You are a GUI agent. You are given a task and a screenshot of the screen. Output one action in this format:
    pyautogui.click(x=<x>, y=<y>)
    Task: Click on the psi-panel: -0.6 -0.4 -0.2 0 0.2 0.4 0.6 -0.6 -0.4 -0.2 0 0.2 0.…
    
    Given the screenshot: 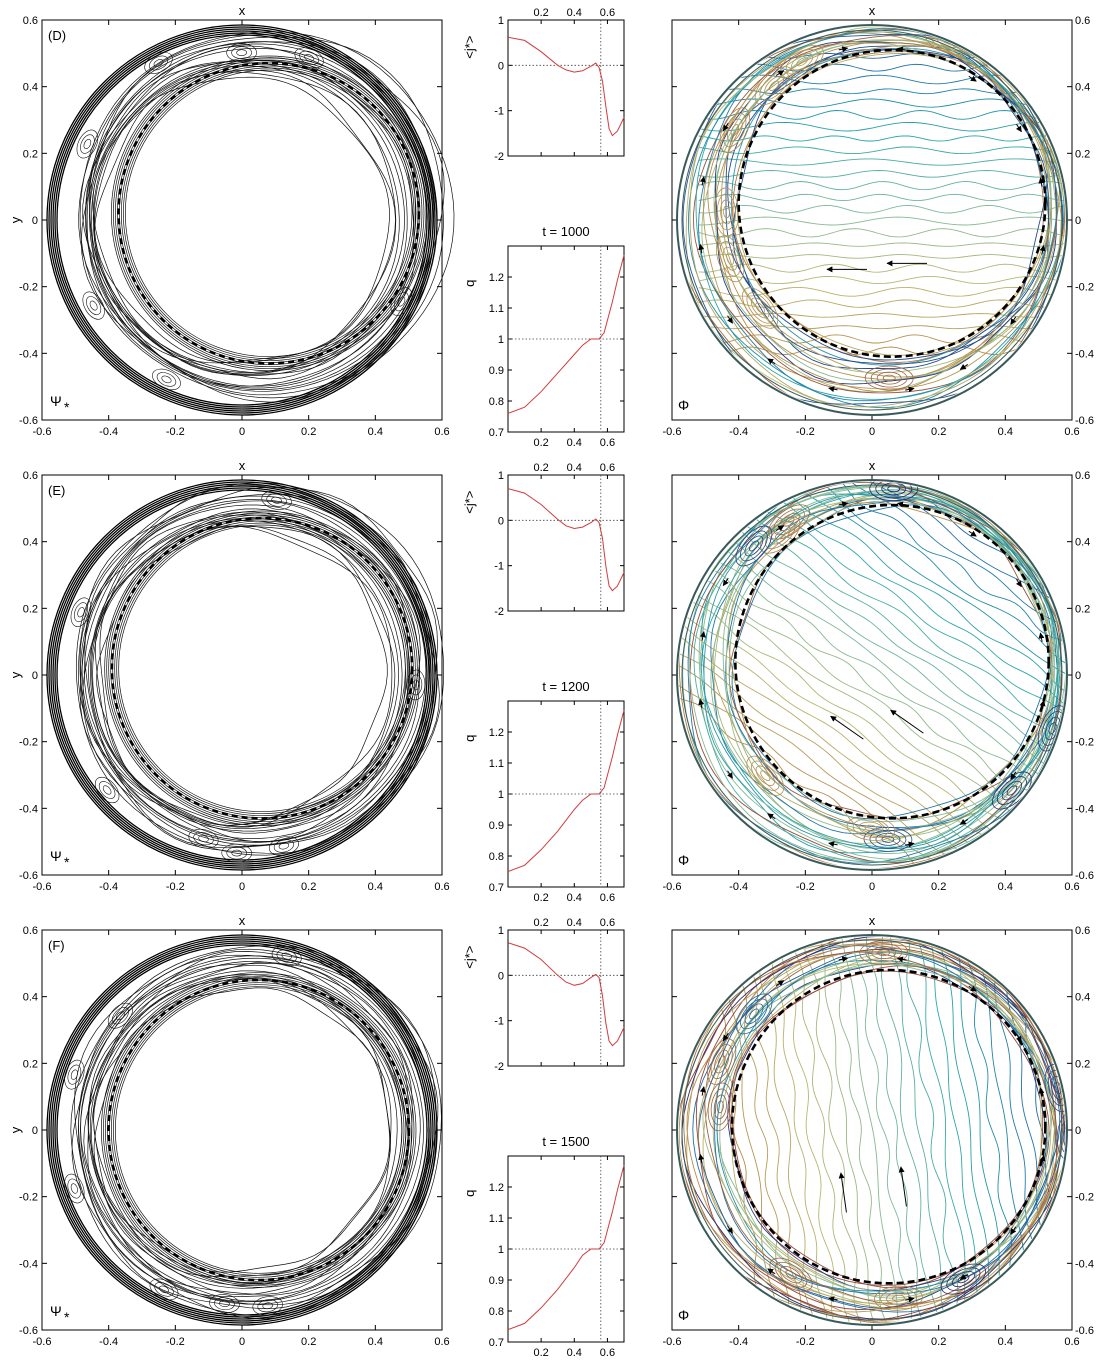 What is the action you would take?
    pyautogui.click(x=229, y=675)
    